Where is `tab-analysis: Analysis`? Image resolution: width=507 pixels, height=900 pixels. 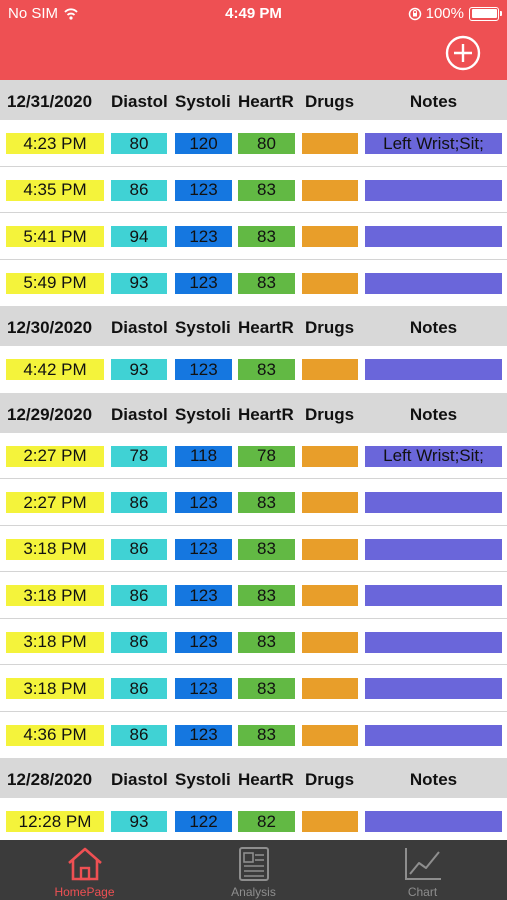 tab-analysis: Analysis is located at coordinates (253, 870).